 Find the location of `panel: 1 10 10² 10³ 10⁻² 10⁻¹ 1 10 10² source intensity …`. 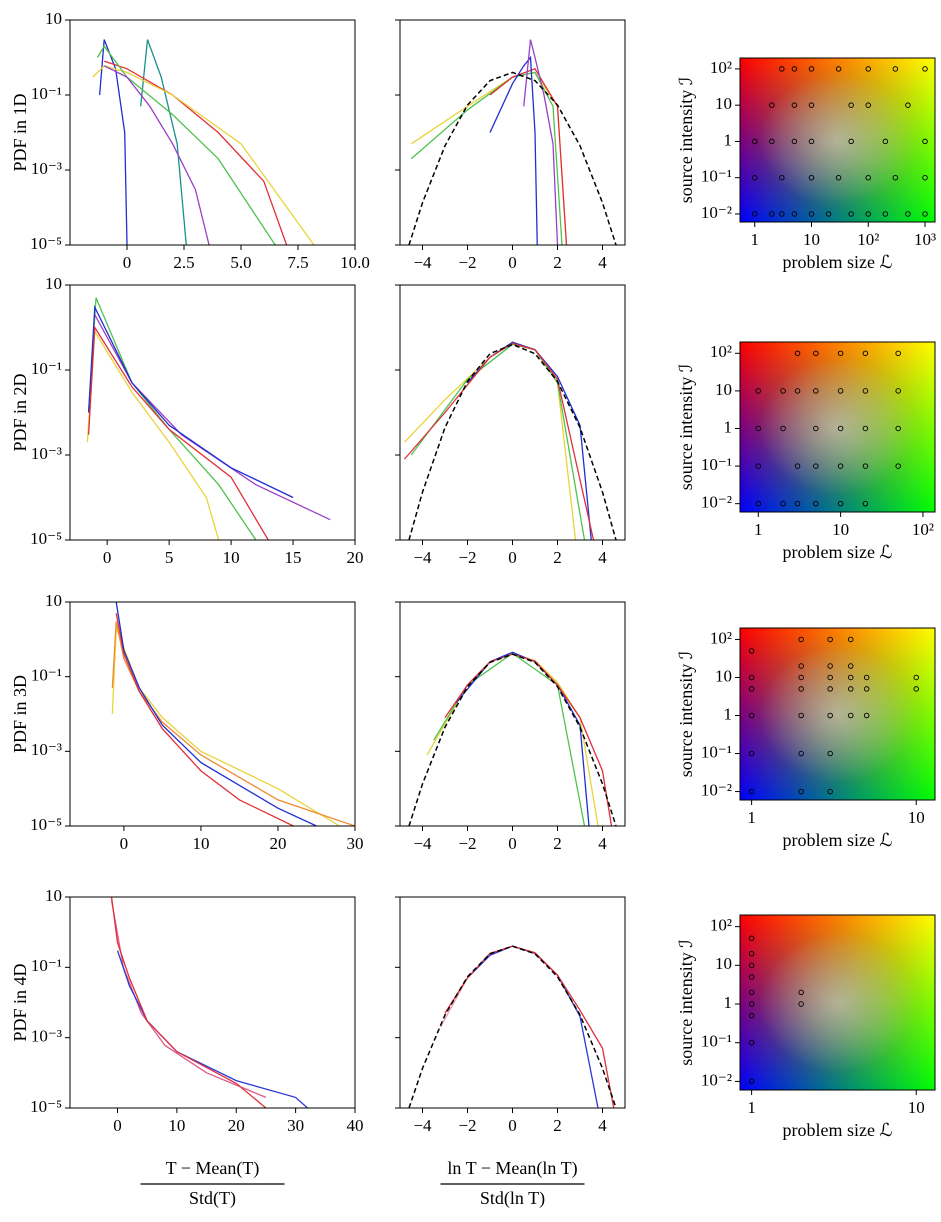

panel: 1 10 10² 10³ 10⁻² 10⁻¹ 1 10 10² source intensity … is located at coordinates (806, 164).